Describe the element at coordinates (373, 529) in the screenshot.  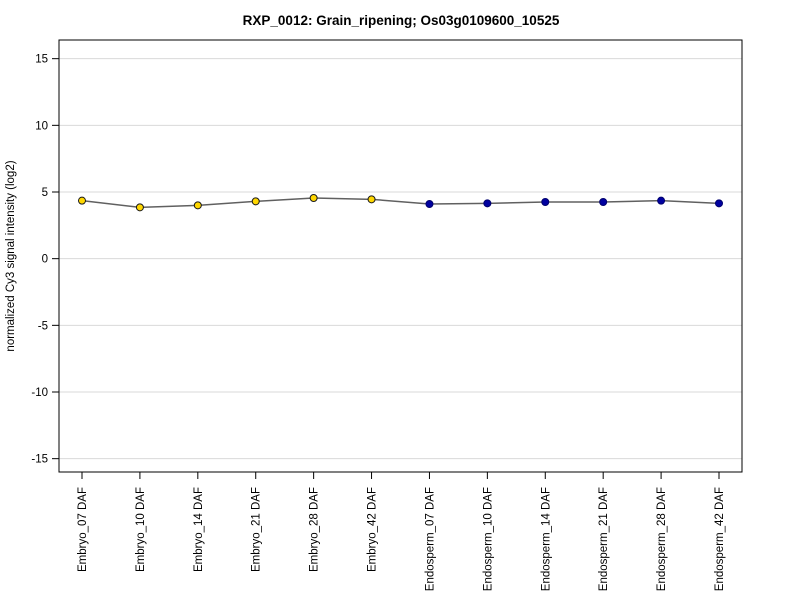
I see `x-tick-label: Embryo_42 DAF` at that location.